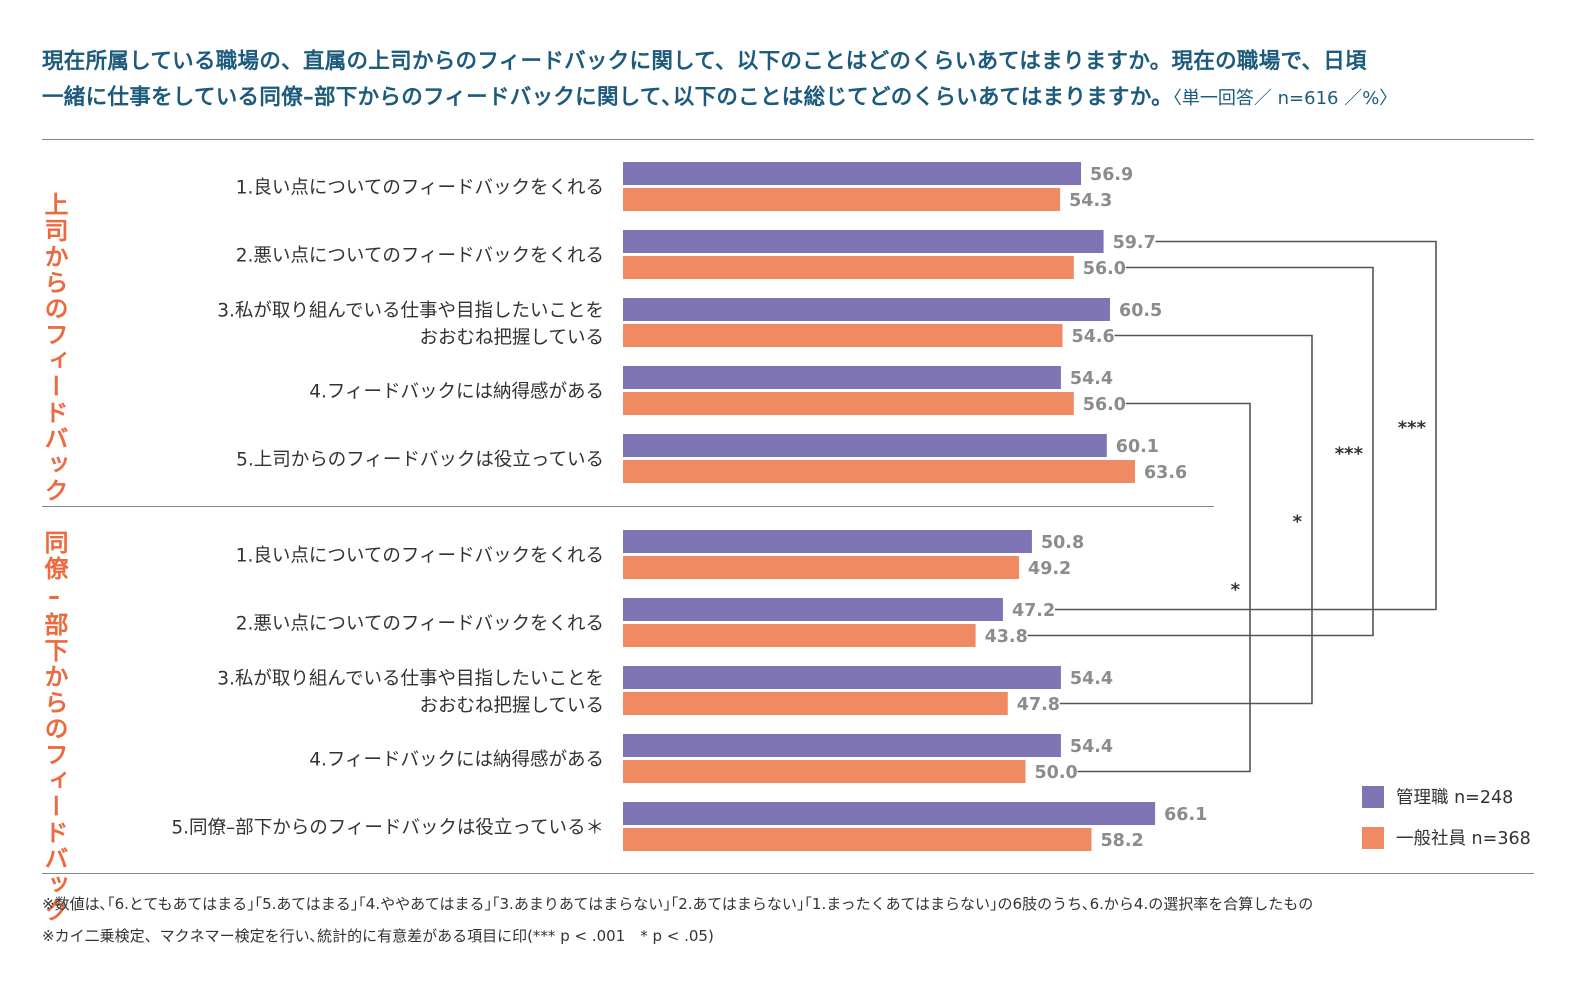  I want to click on value-label-manager-g1-item4: 54.4, so click(1091, 379).